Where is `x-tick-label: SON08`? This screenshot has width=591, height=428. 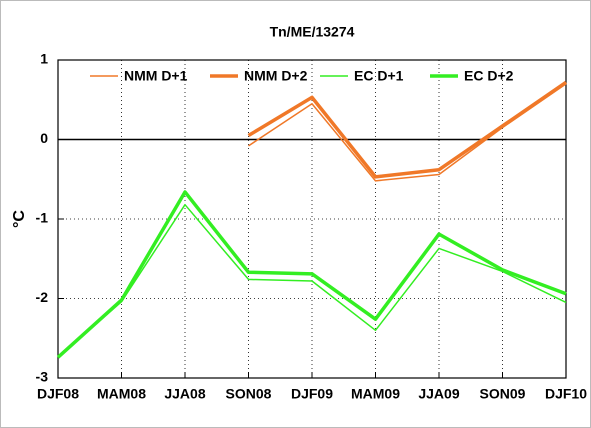
x-tick-label: SON08 is located at coordinates (249, 394).